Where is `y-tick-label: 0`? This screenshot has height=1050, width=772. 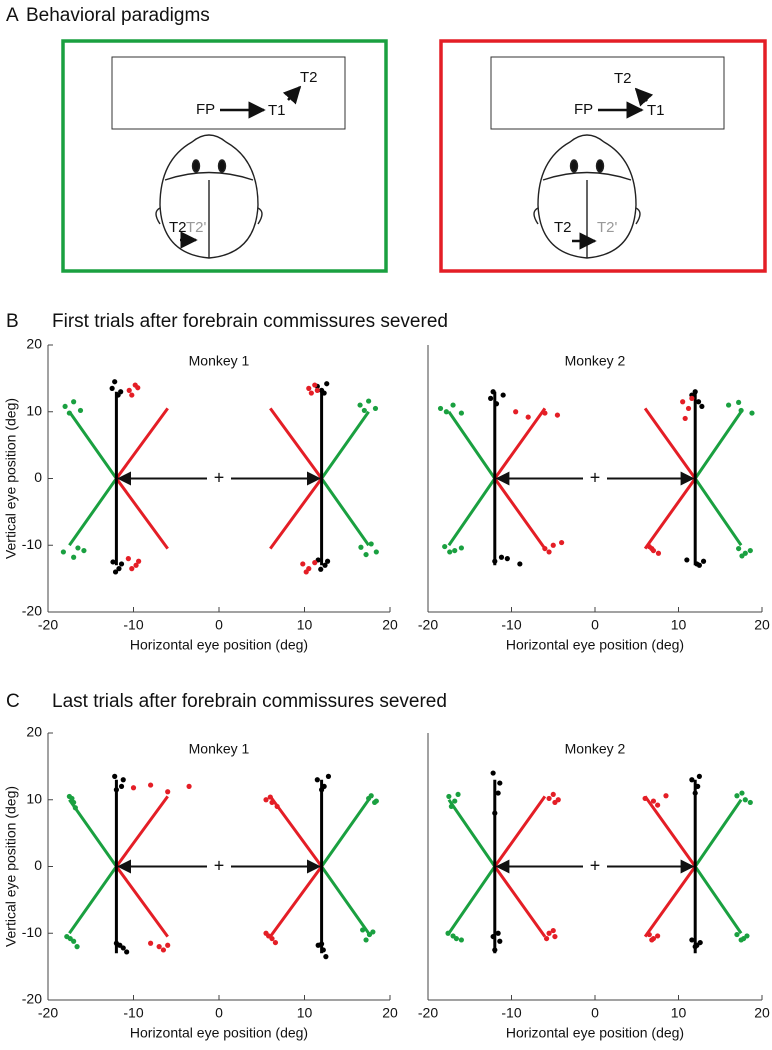
y-tick-label: 0 is located at coordinates (38, 477).